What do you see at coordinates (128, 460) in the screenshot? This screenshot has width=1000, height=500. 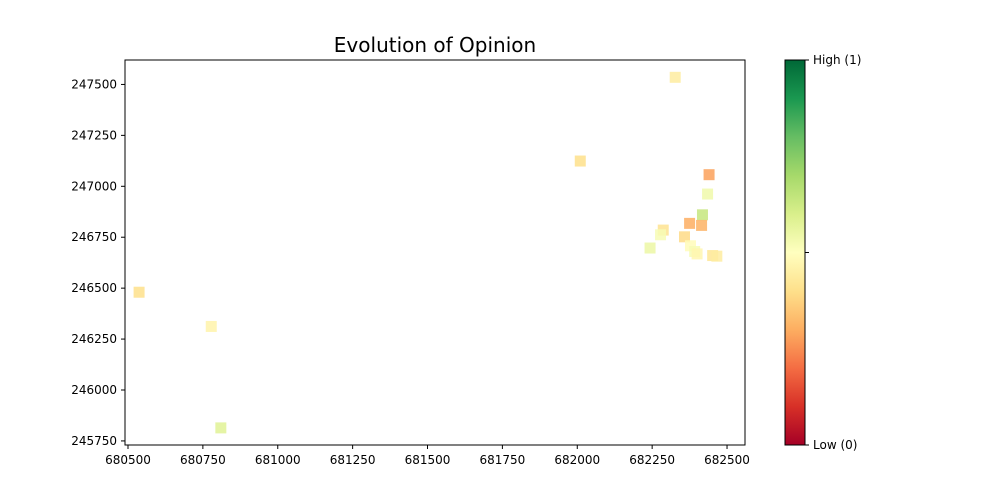 I see `x-tick-label: 680500` at bounding box center [128, 460].